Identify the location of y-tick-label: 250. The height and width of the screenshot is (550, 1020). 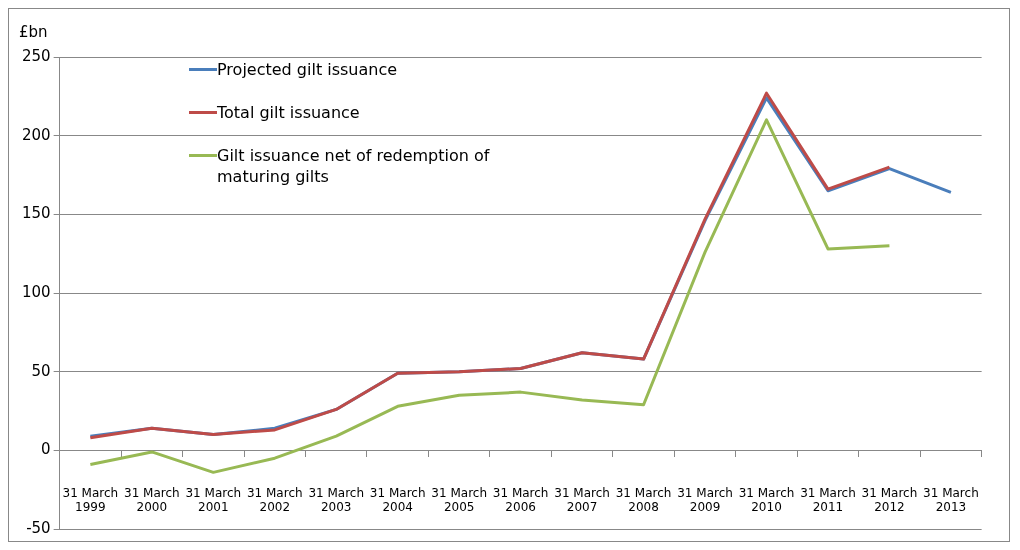
(36, 55).